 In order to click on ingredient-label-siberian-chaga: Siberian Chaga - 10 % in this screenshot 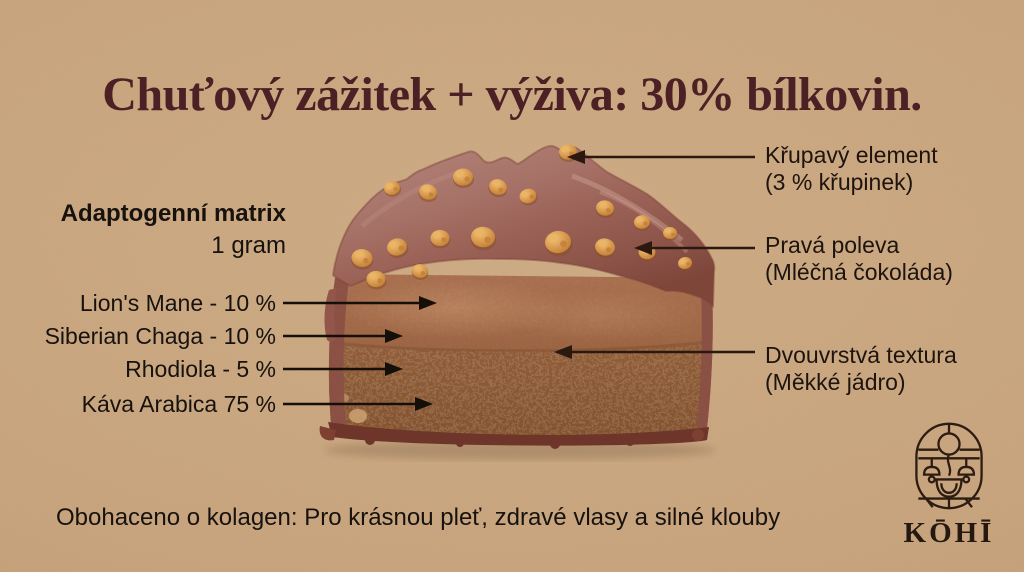, I will do `click(160, 336)`.